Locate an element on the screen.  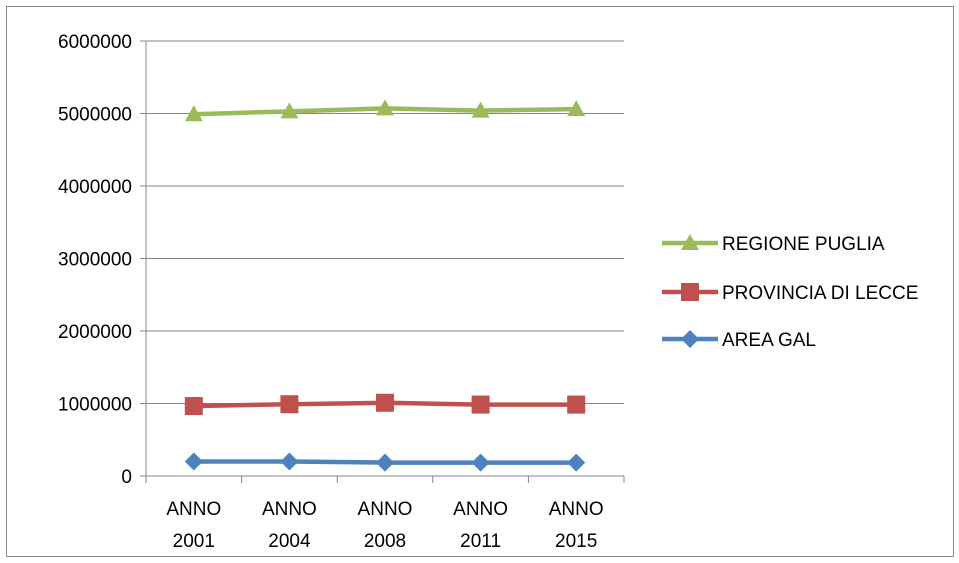
series-regione-puglia is located at coordinates (385, 110).